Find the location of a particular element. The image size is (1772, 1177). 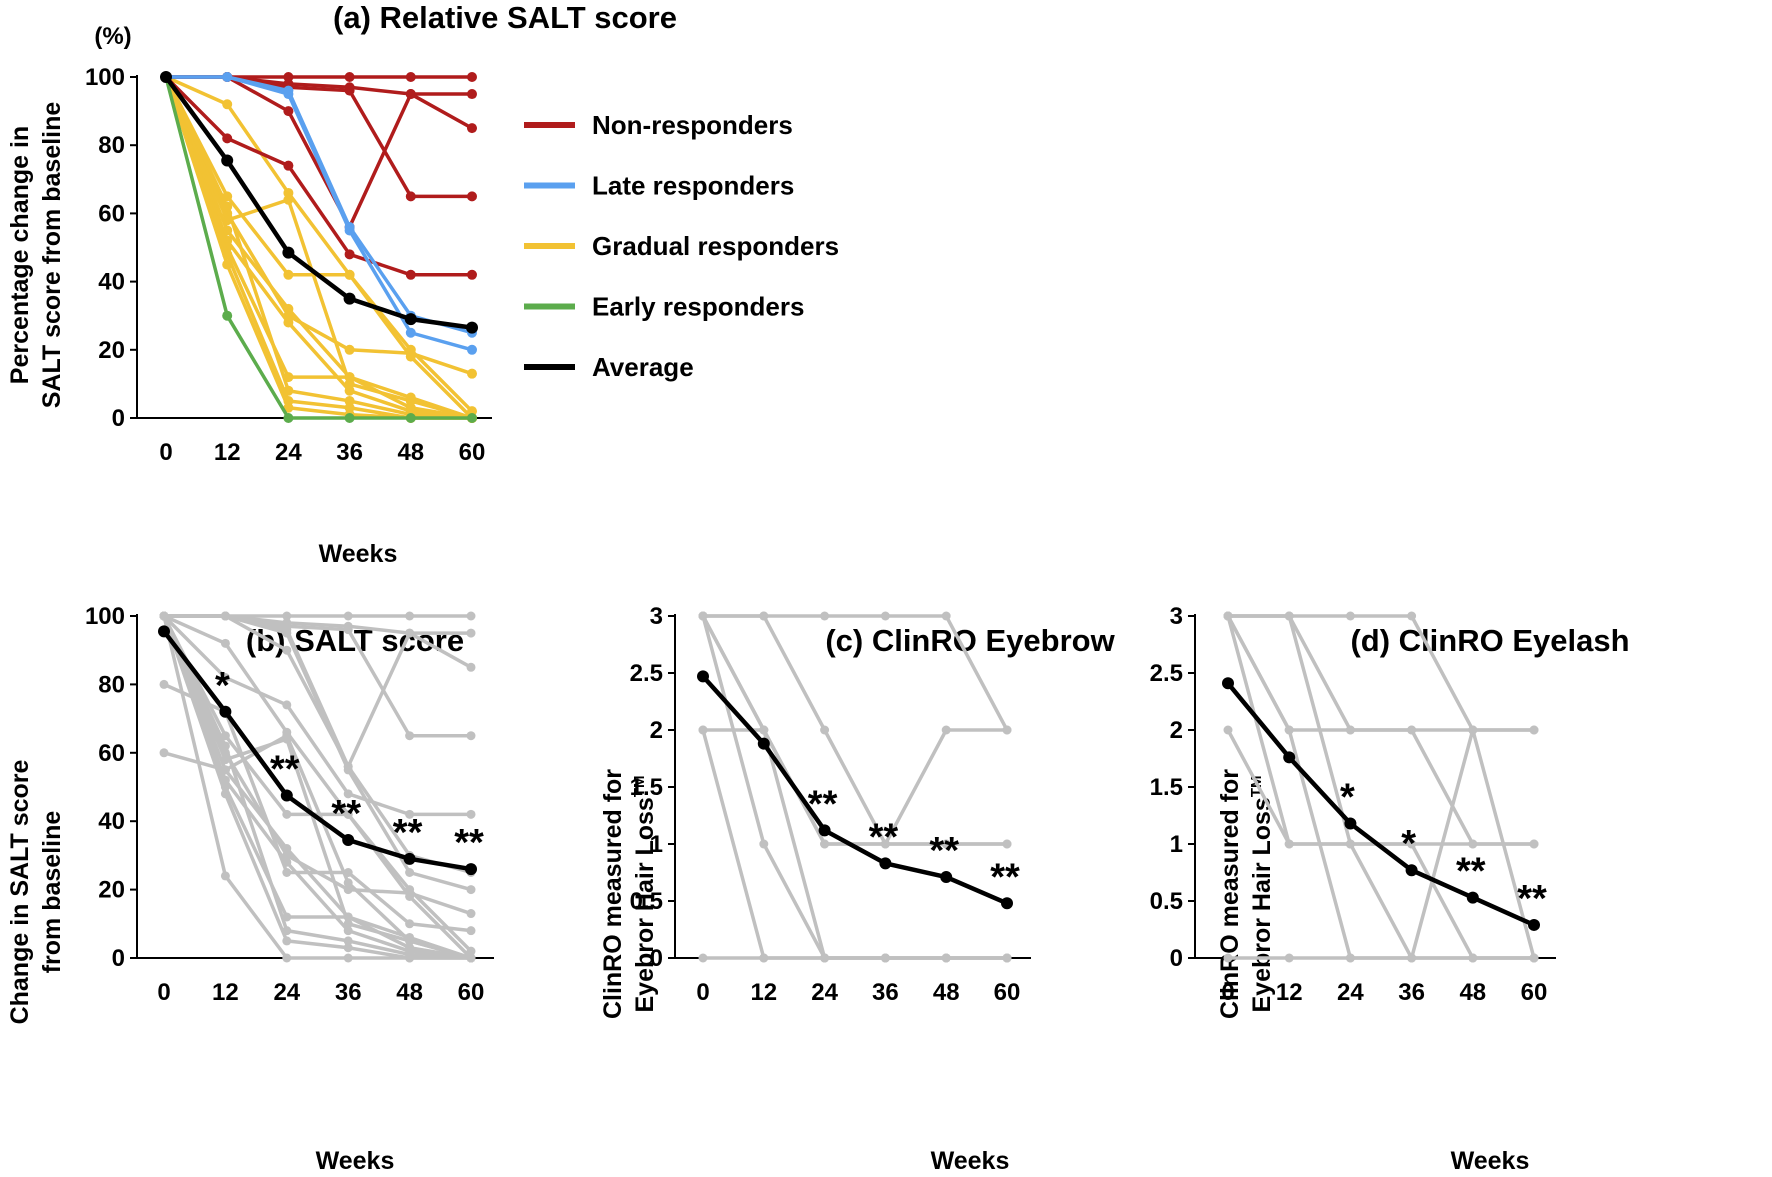

average-series-line is located at coordinates (854, 790).